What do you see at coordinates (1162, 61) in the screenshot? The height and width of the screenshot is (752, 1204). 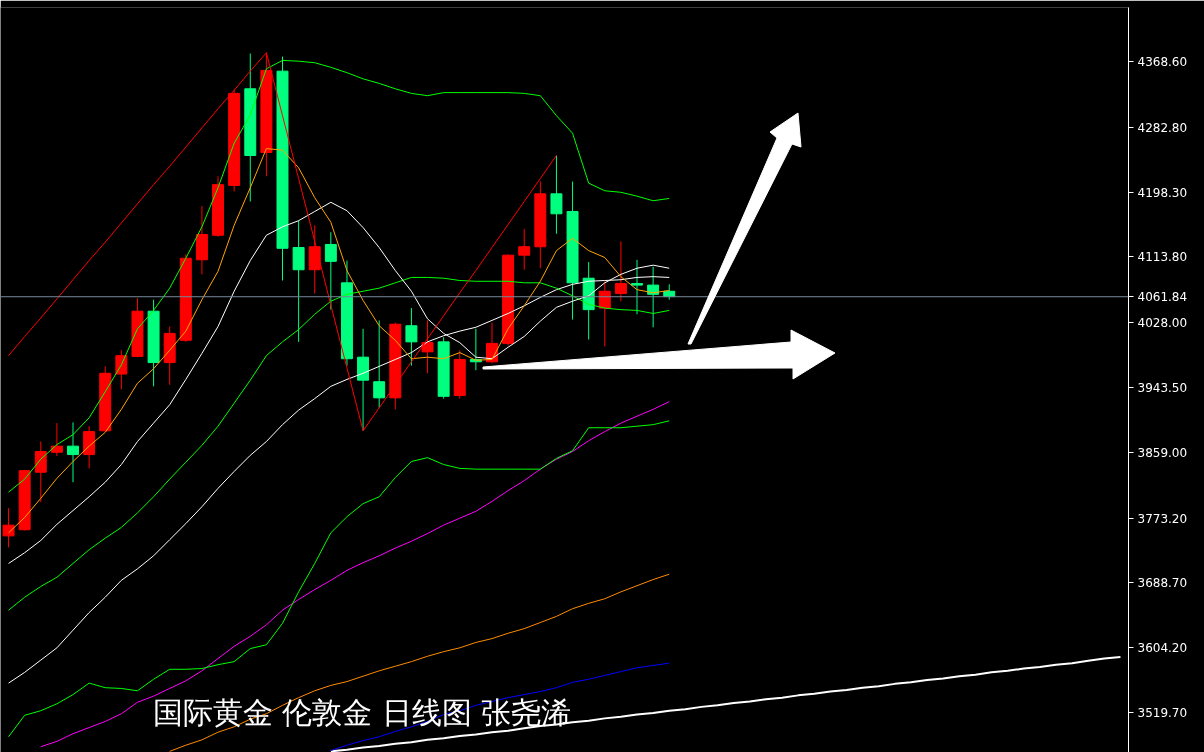 I see `y-tick-label: 4368.60` at bounding box center [1162, 61].